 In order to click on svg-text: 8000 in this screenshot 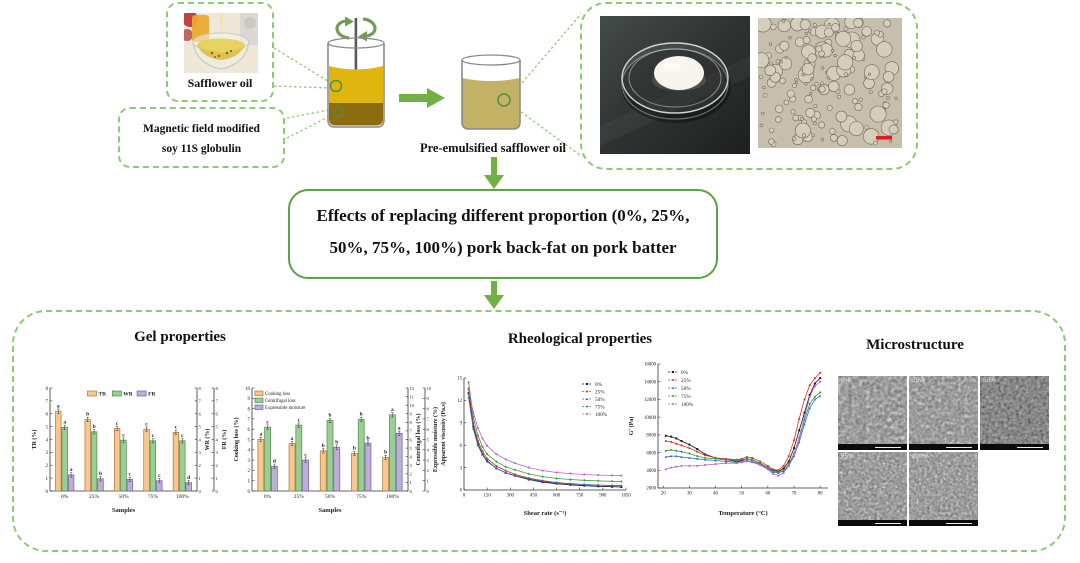, I will do `click(651, 436)`.